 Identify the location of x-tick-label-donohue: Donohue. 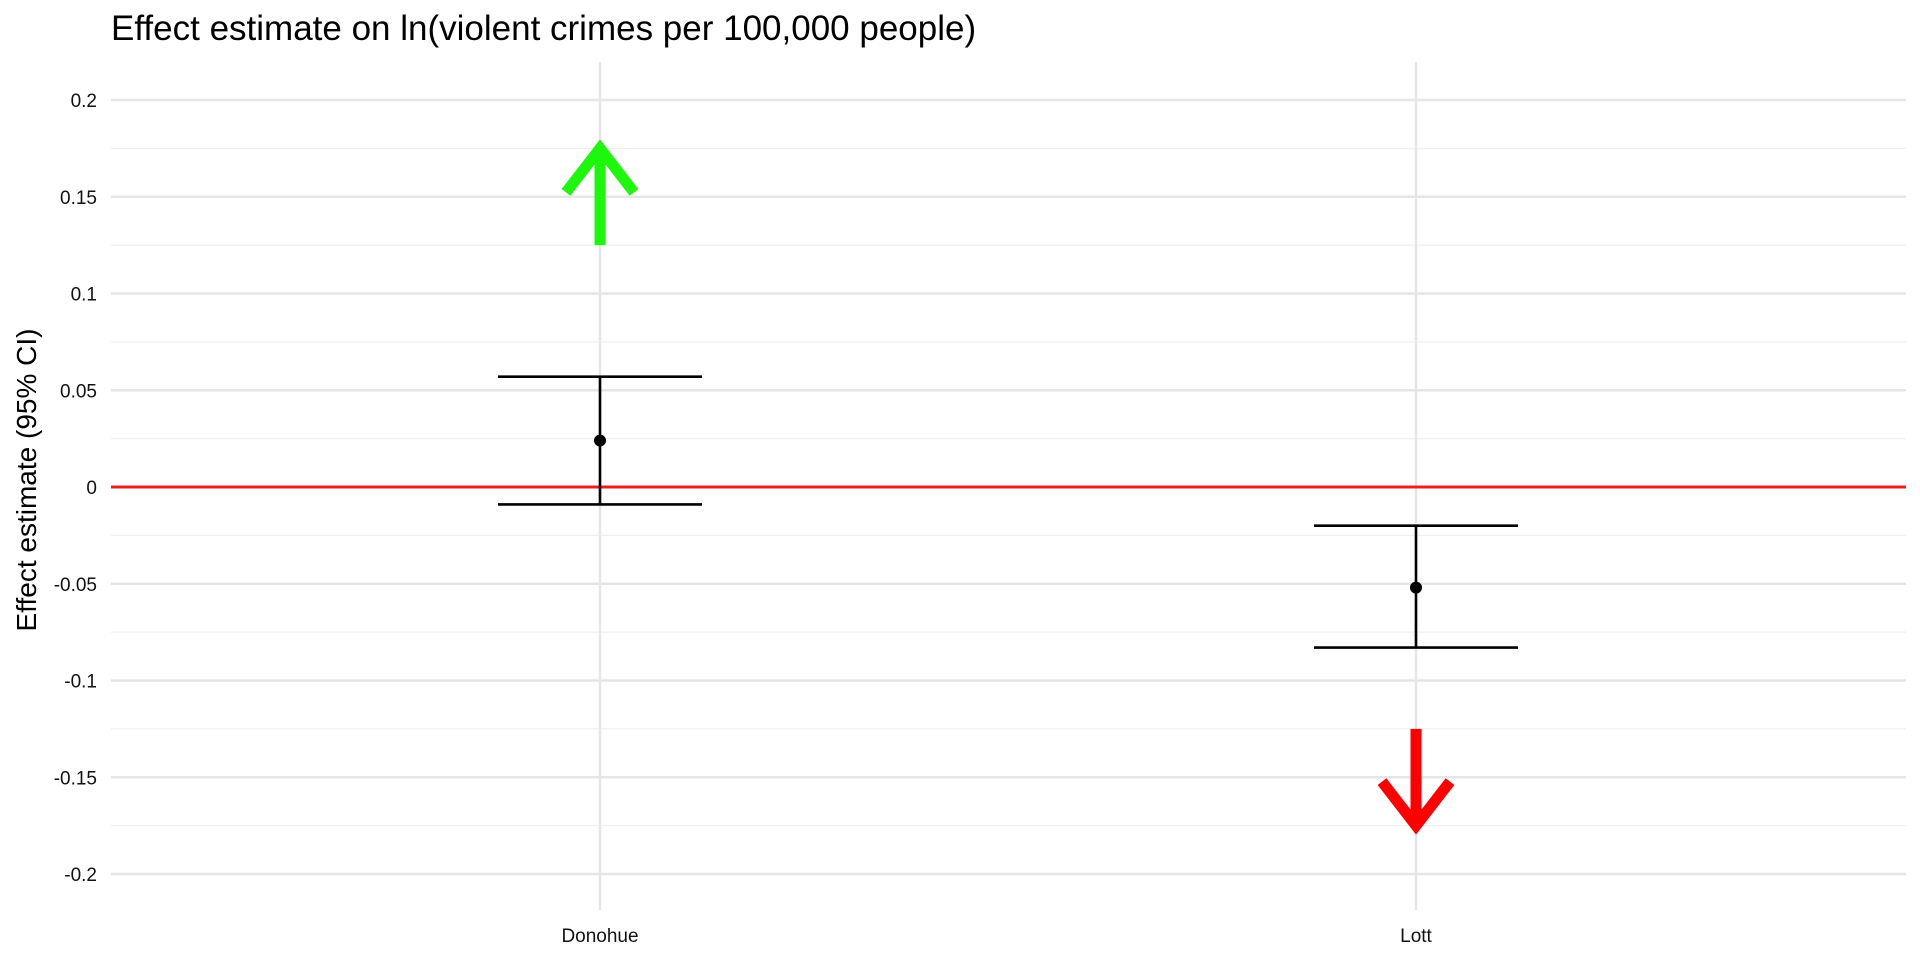
(599, 936).